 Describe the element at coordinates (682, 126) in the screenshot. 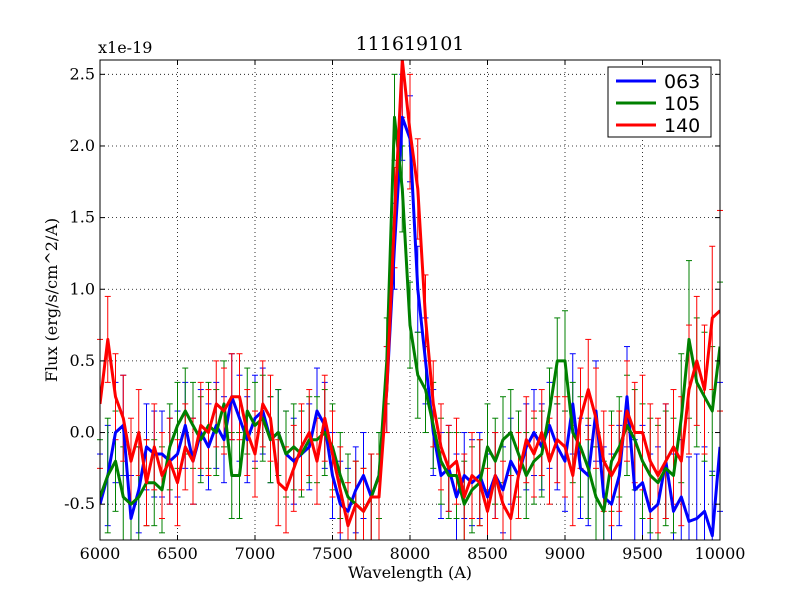

I see `legend-label-140: 140` at that location.